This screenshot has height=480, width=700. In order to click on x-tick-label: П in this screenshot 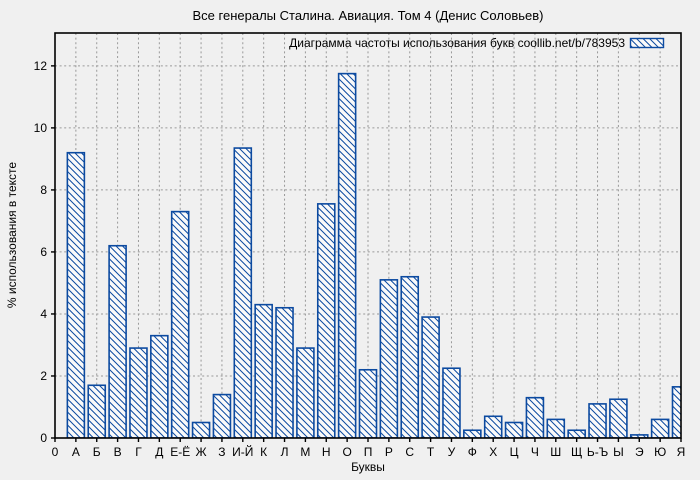, I will do `click(368, 452)`.